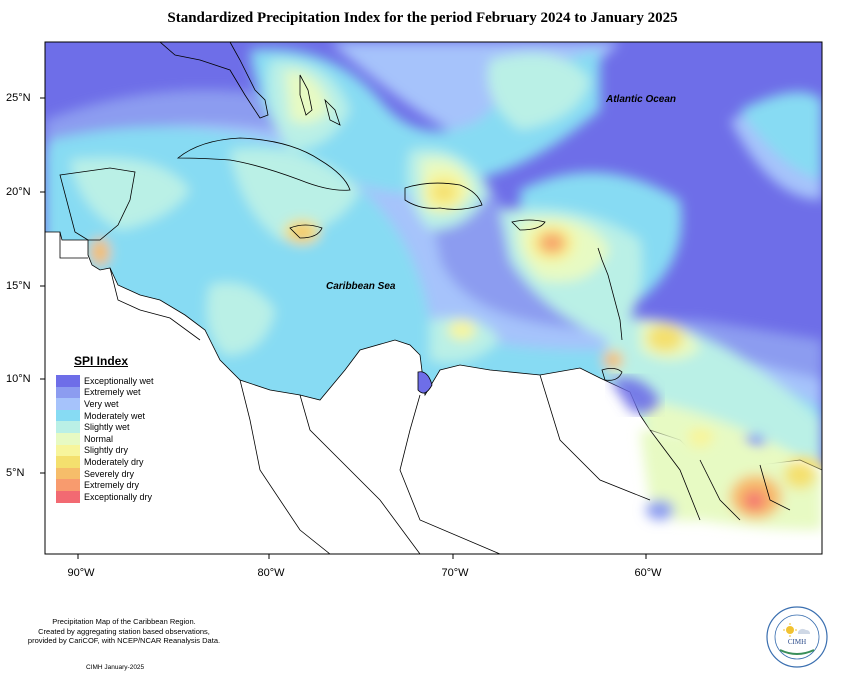 This screenshot has height=684, width=845. I want to click on legend-label: Moderately dry, so click(114, 461).